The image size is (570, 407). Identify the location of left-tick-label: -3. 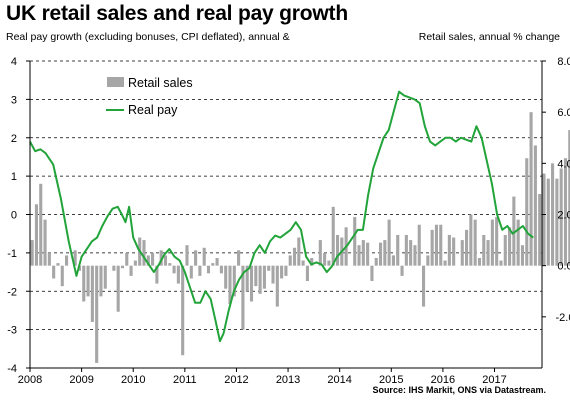
(12, 331).